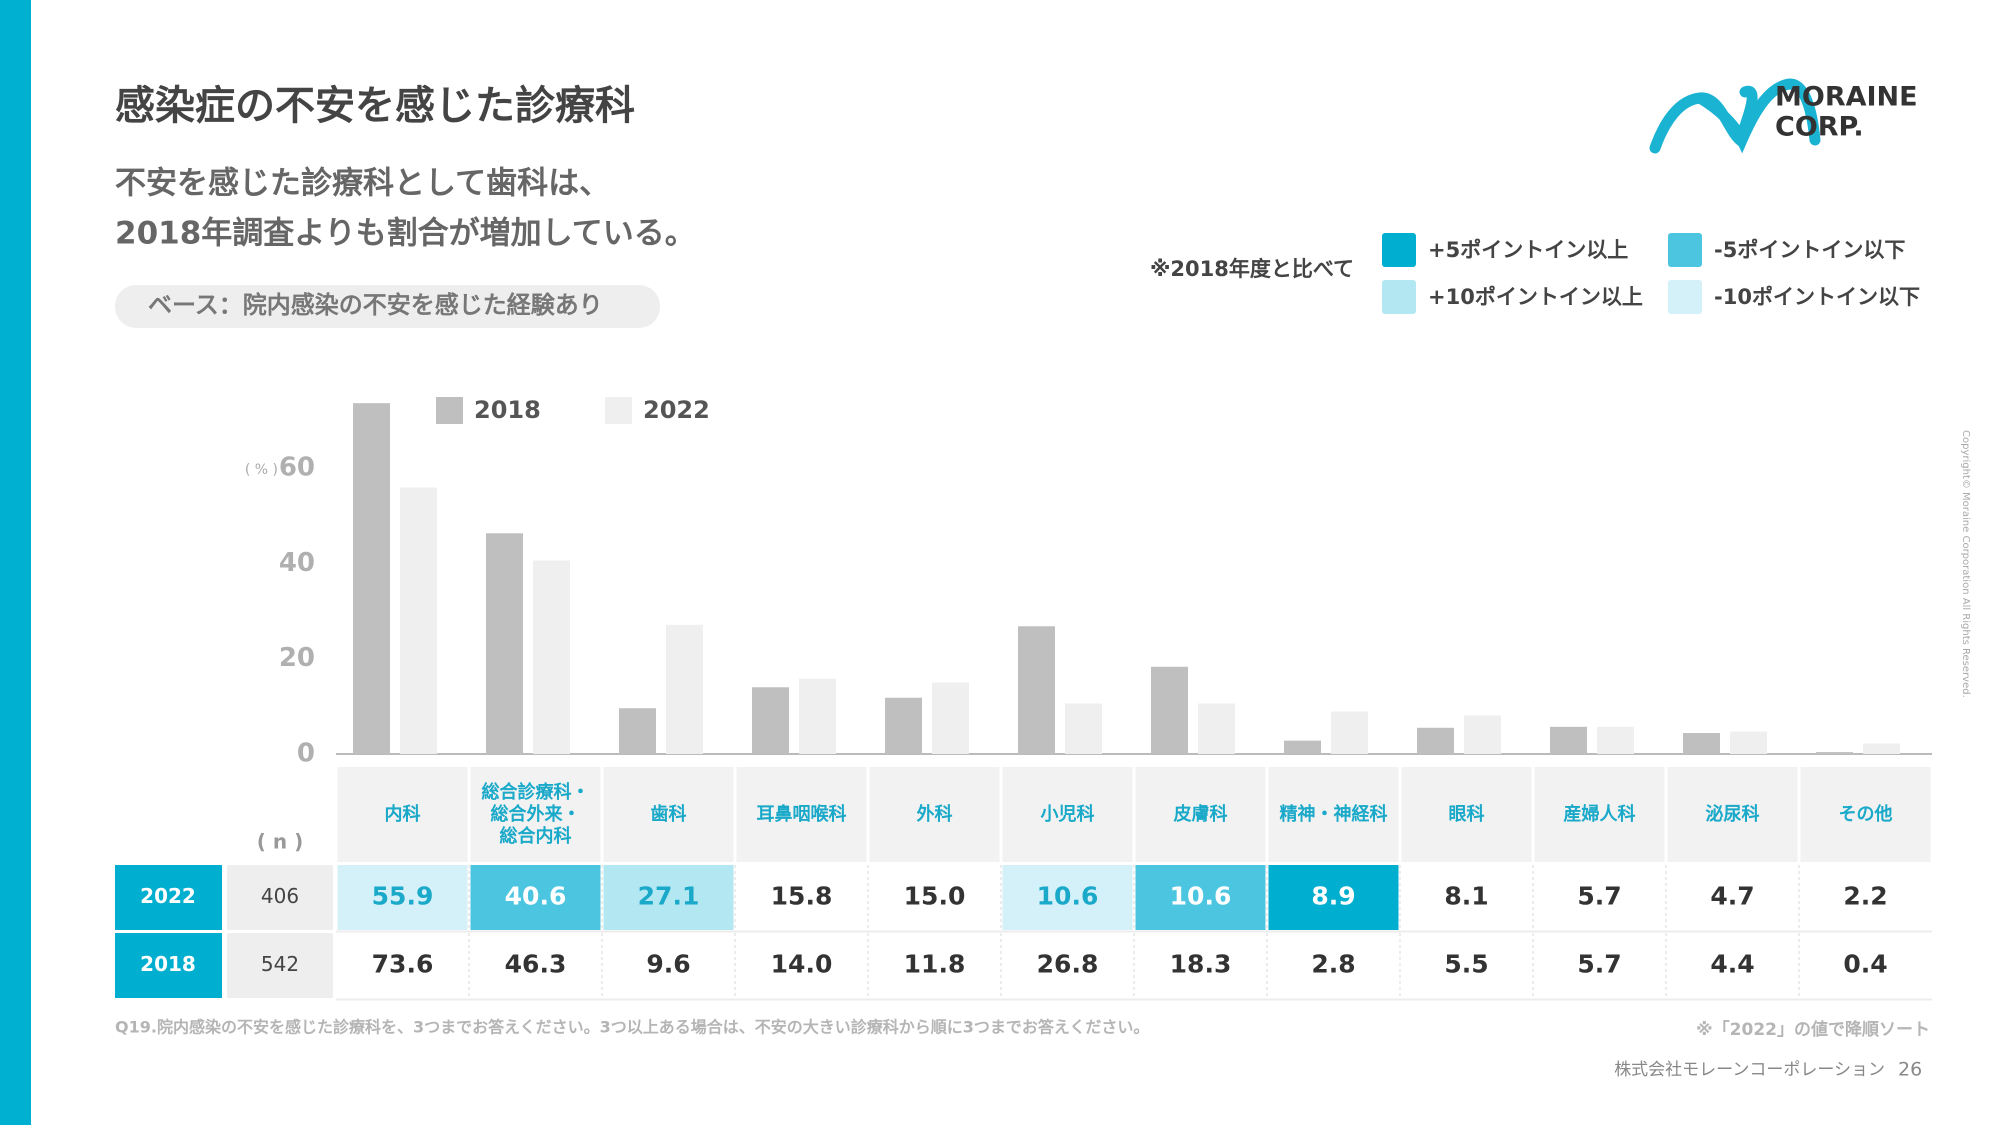 Image resolution: width=2000 pixels, height=1125 pixels. I want to click on row-year: 2018, so click(168, 964).